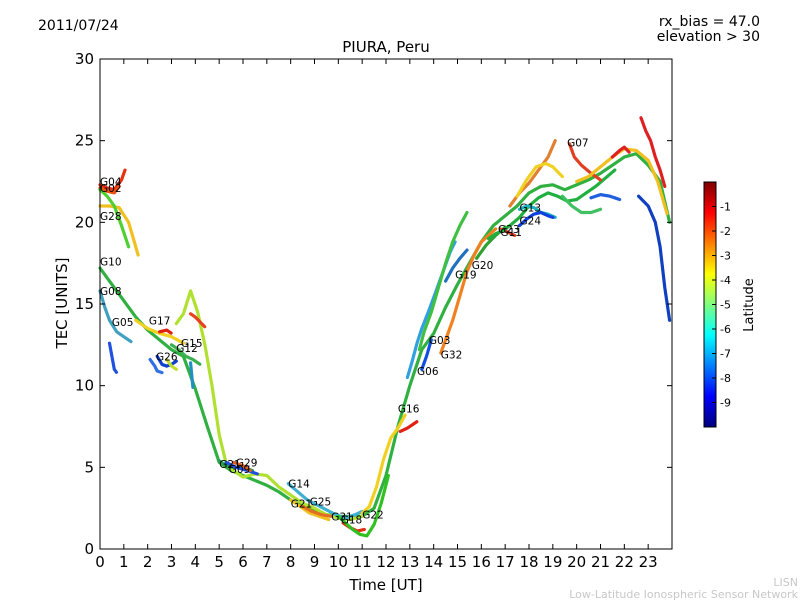 Image resolution: width=800 pixels, height=601 pixels. Describe the element at coordinates (511, 233) in the screenshot. I see `prn-label: G11` at that location.